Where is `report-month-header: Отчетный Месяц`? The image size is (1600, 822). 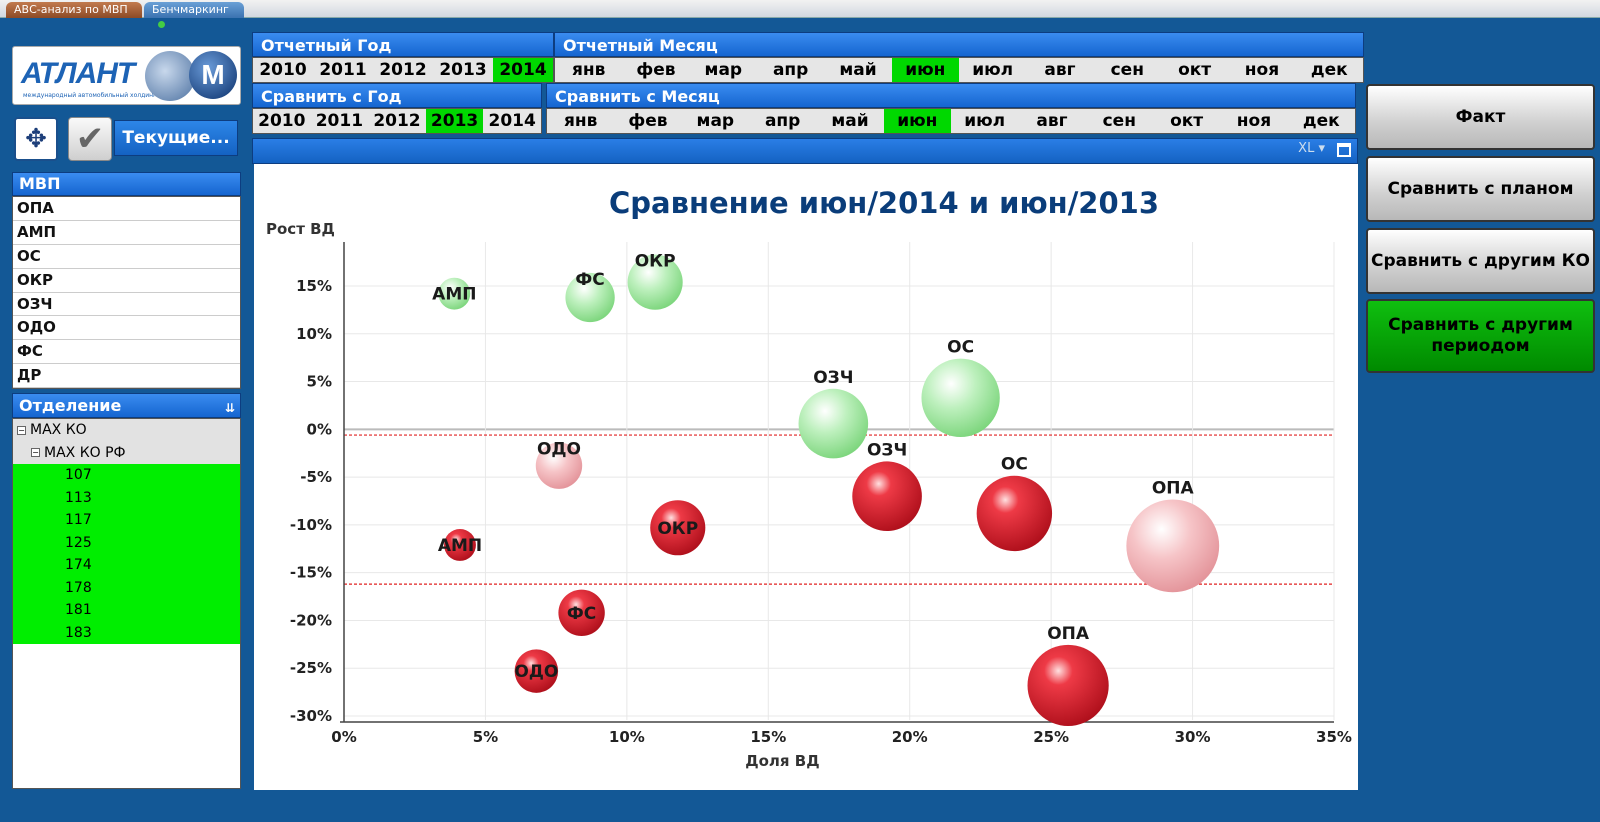
report-month-header: Отчетный Месяц is located at coordinates (959, 44).